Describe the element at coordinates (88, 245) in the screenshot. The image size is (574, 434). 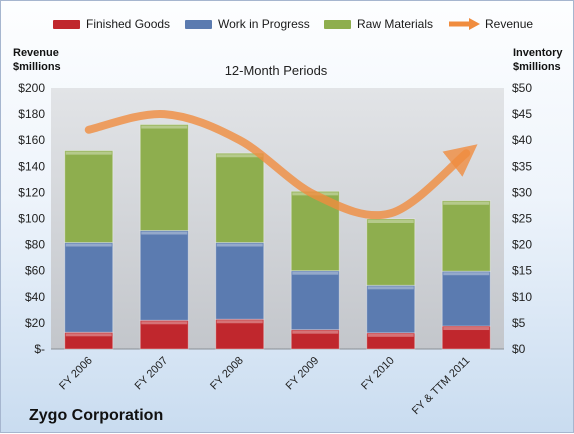
I see `bar-highlight-work-in-progress-fy-2006` at that location.